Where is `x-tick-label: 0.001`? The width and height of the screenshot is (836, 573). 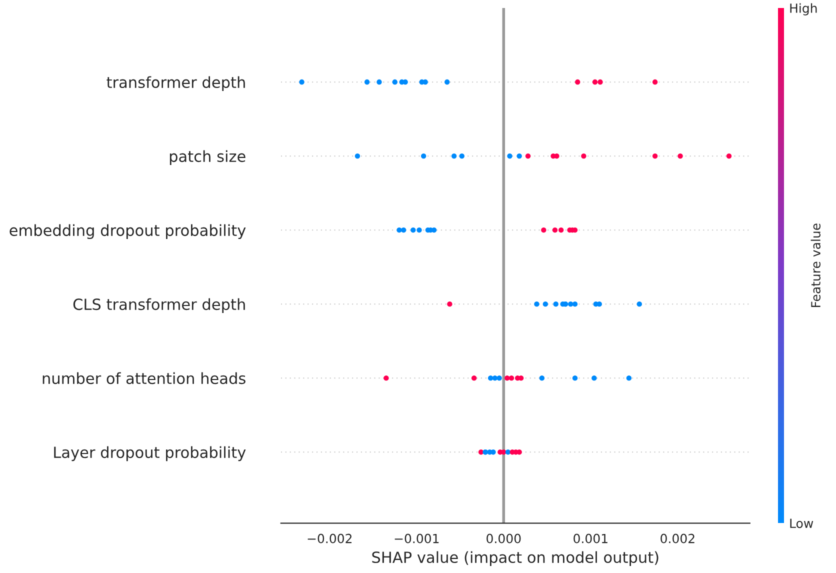
x-tick-label: 0.001 is located at coordinates (591, 539).